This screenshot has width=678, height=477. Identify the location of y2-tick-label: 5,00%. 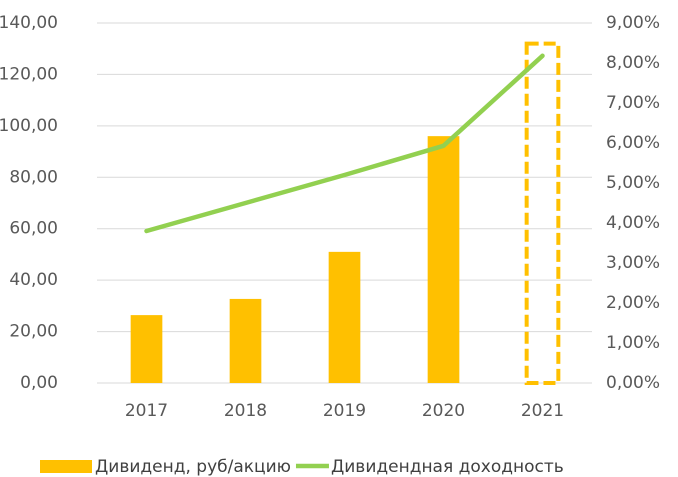
(633, 183).